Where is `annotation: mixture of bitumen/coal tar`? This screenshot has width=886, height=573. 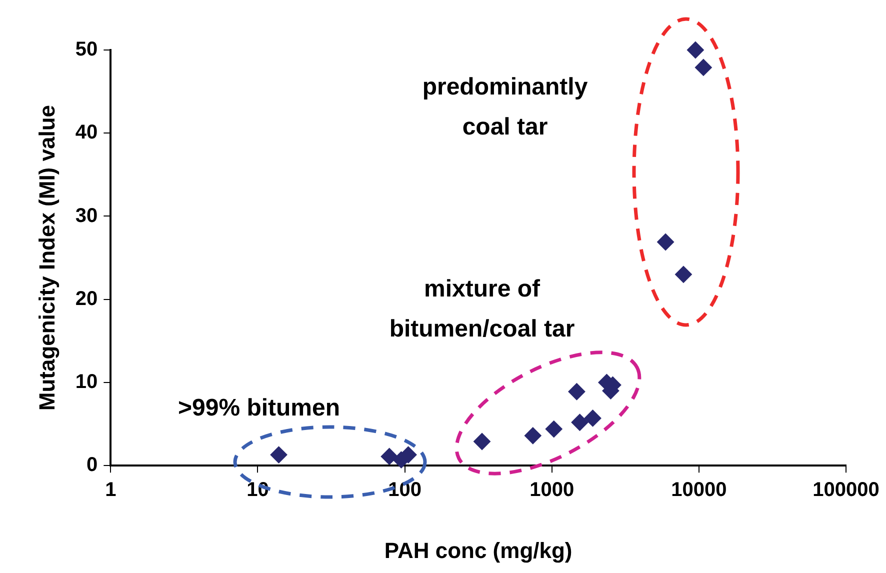 annotation: mixture of bitumen/coal tar is located at coordinates (482, 309).